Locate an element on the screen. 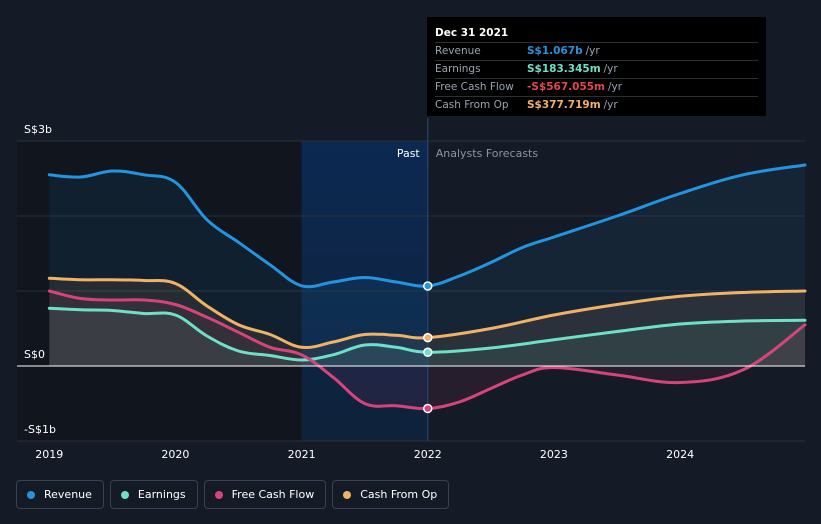 Image resolution: width=821 pixels, height=524 pixels. tooltip-row-cash-from-op: Cash From Op S$377.719m /yr is located at coordinates (596, 105).